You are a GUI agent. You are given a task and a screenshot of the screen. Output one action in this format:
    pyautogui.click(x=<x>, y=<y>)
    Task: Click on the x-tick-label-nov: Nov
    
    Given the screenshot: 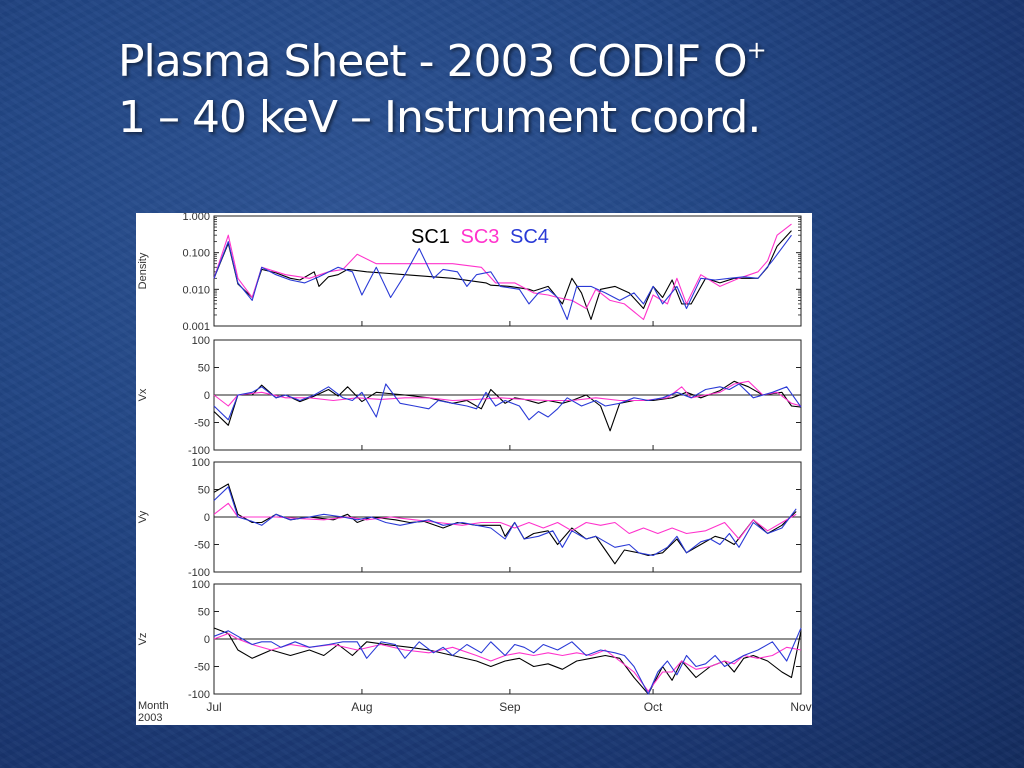 What is the action you would take?
    pyautogui.click(x=800, y=707)
    